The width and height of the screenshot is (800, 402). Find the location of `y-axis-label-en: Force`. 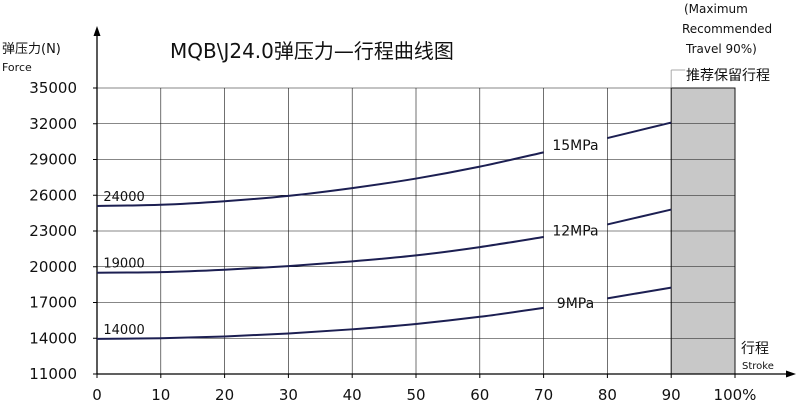

y-axis-label-en: Force is located at coordinates (17, 67).